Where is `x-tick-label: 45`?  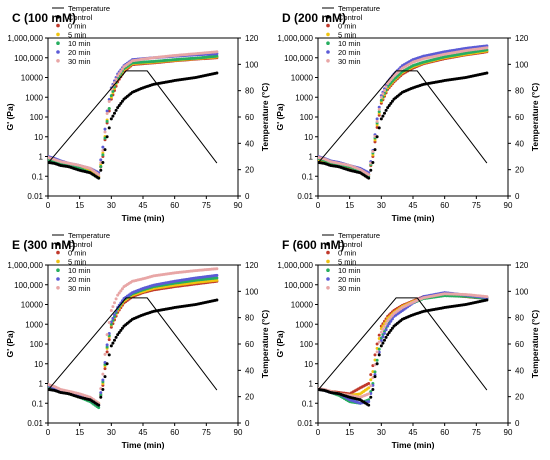 x-tick-label: 45 is located at coordinates (413, 205).